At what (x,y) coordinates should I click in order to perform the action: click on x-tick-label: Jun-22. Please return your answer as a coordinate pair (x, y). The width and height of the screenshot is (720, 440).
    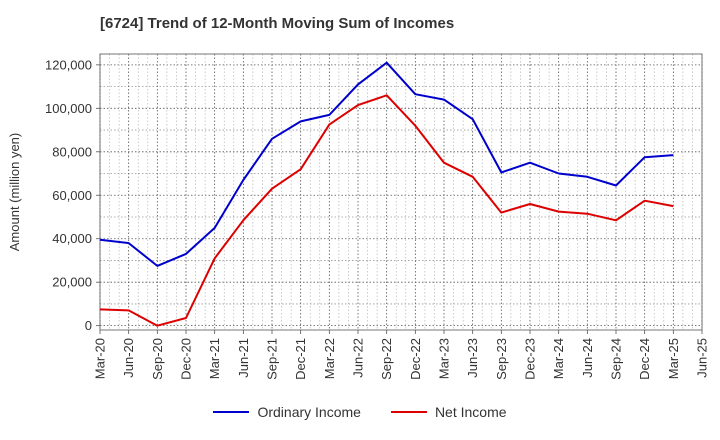
    Looking at the image, I should click on (358, 358).